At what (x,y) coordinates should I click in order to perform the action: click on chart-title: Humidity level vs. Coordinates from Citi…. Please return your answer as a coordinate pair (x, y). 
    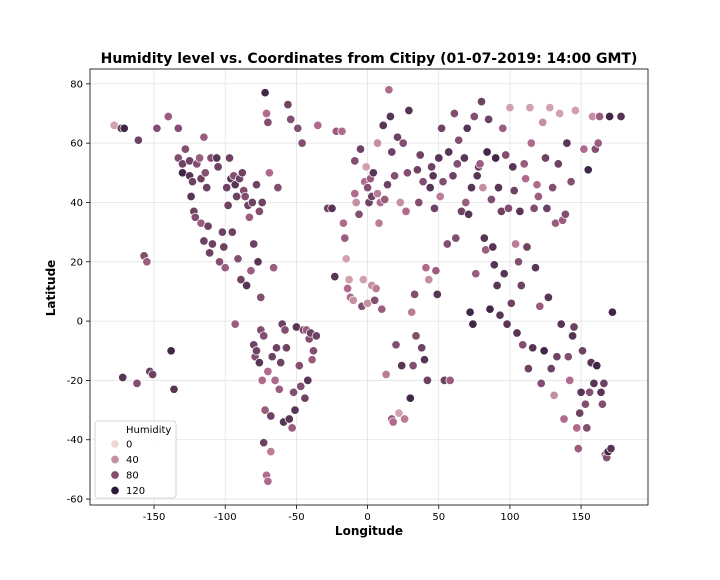
    Looking at the image, I should click on (369, 59).